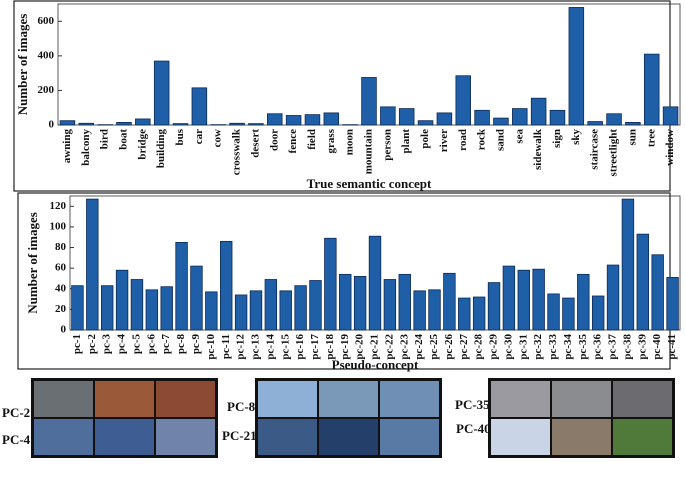 The width and height of the screenshot is (685, 491). What do you see at coordinates (239, 435) in the screenshot?
I see `panel-label: PC-21` at bounding box center [239, 435].